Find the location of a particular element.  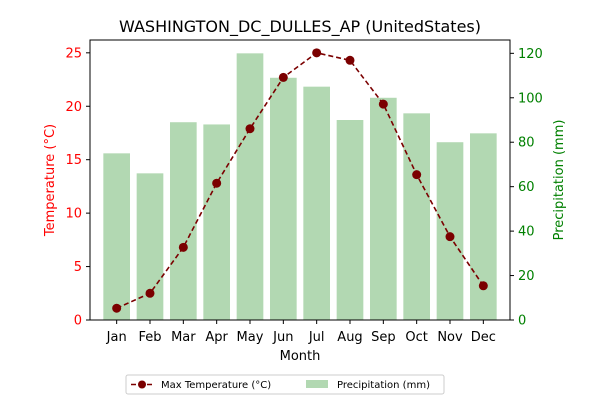

legend-box is located at coordinates (285, 384).